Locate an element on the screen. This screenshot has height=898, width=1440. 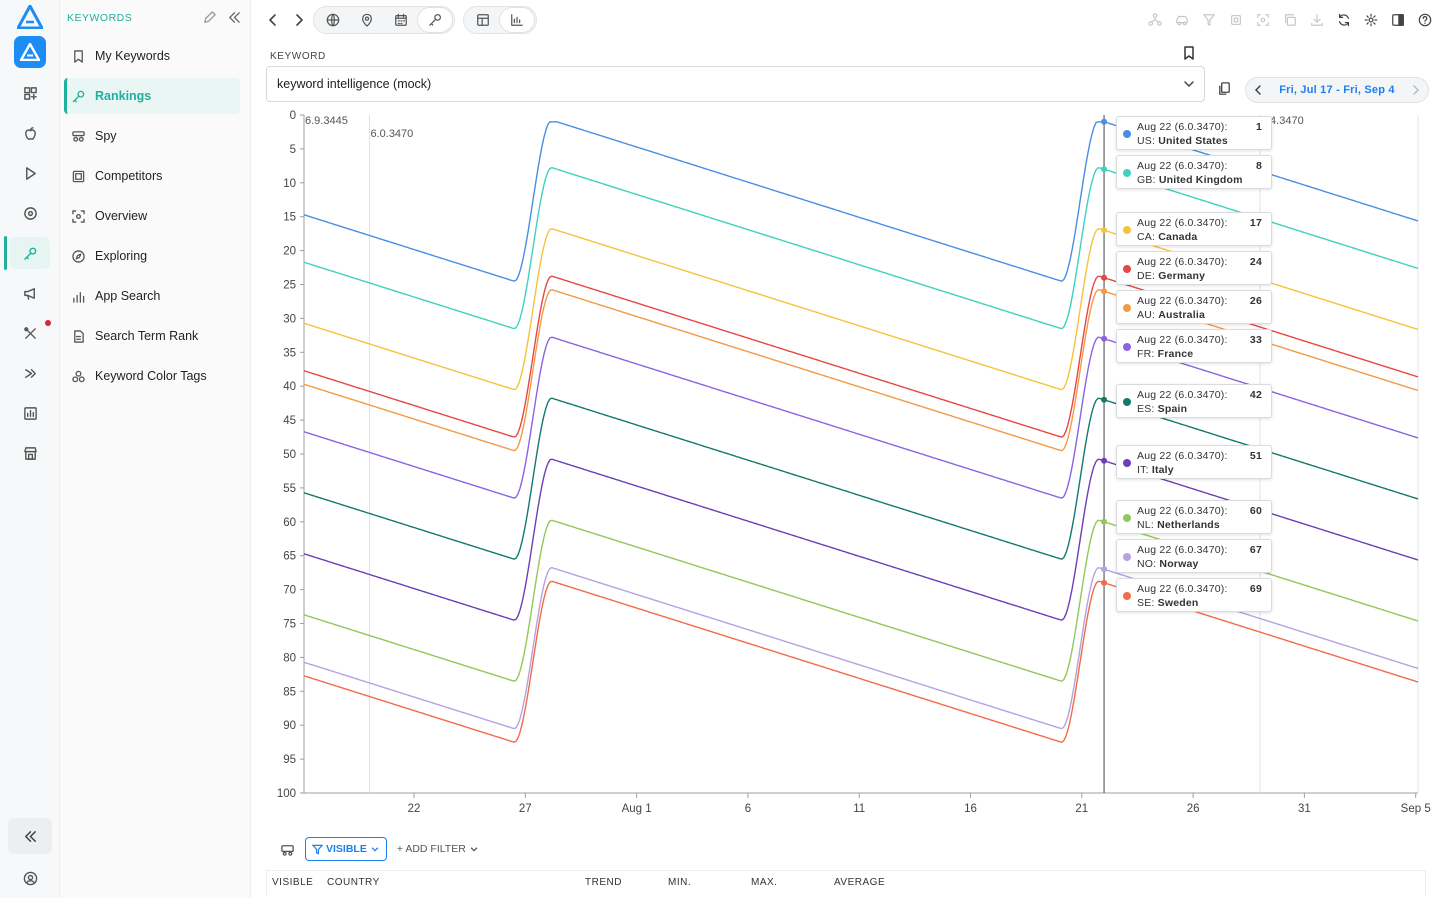
chip-icon is located at coordinates (1235, 19).